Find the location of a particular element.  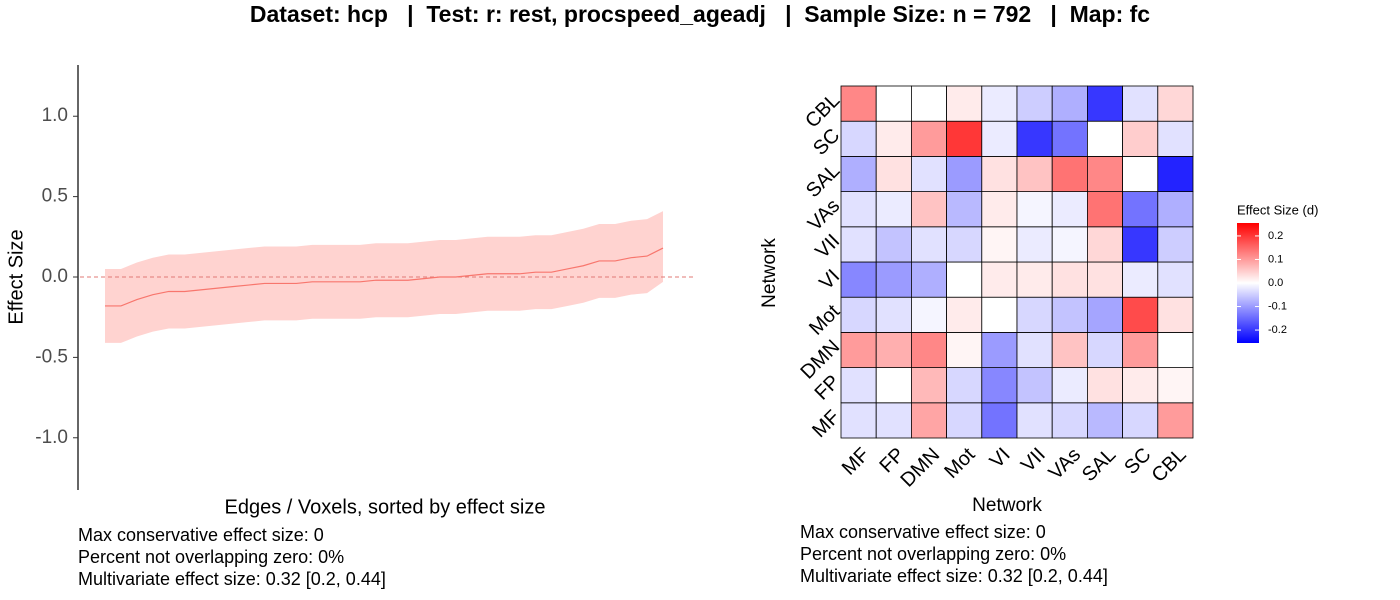

x-axis-label: Edges / Voxels, sorted by effect size is located at coordinates (385, 507).